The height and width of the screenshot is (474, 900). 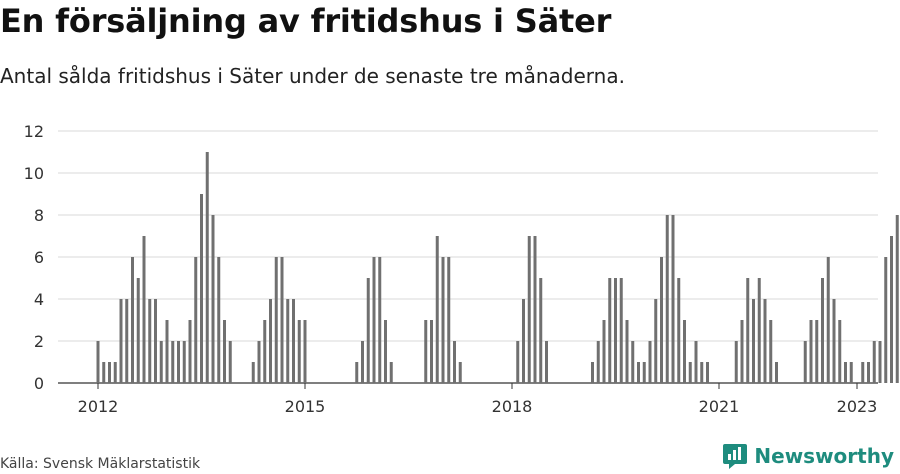 I want to click on x-tick-label: 2023, so click(x=857, y=406).